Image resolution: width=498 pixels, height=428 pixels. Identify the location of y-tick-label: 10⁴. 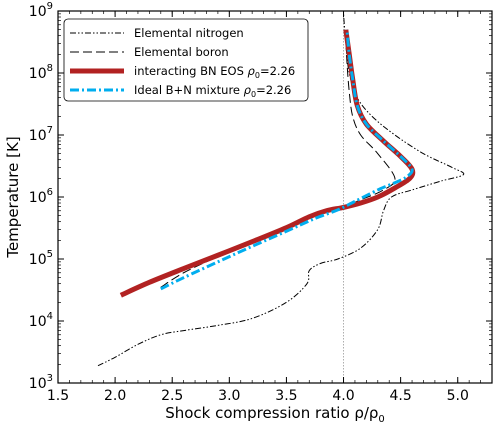
(41, 320).